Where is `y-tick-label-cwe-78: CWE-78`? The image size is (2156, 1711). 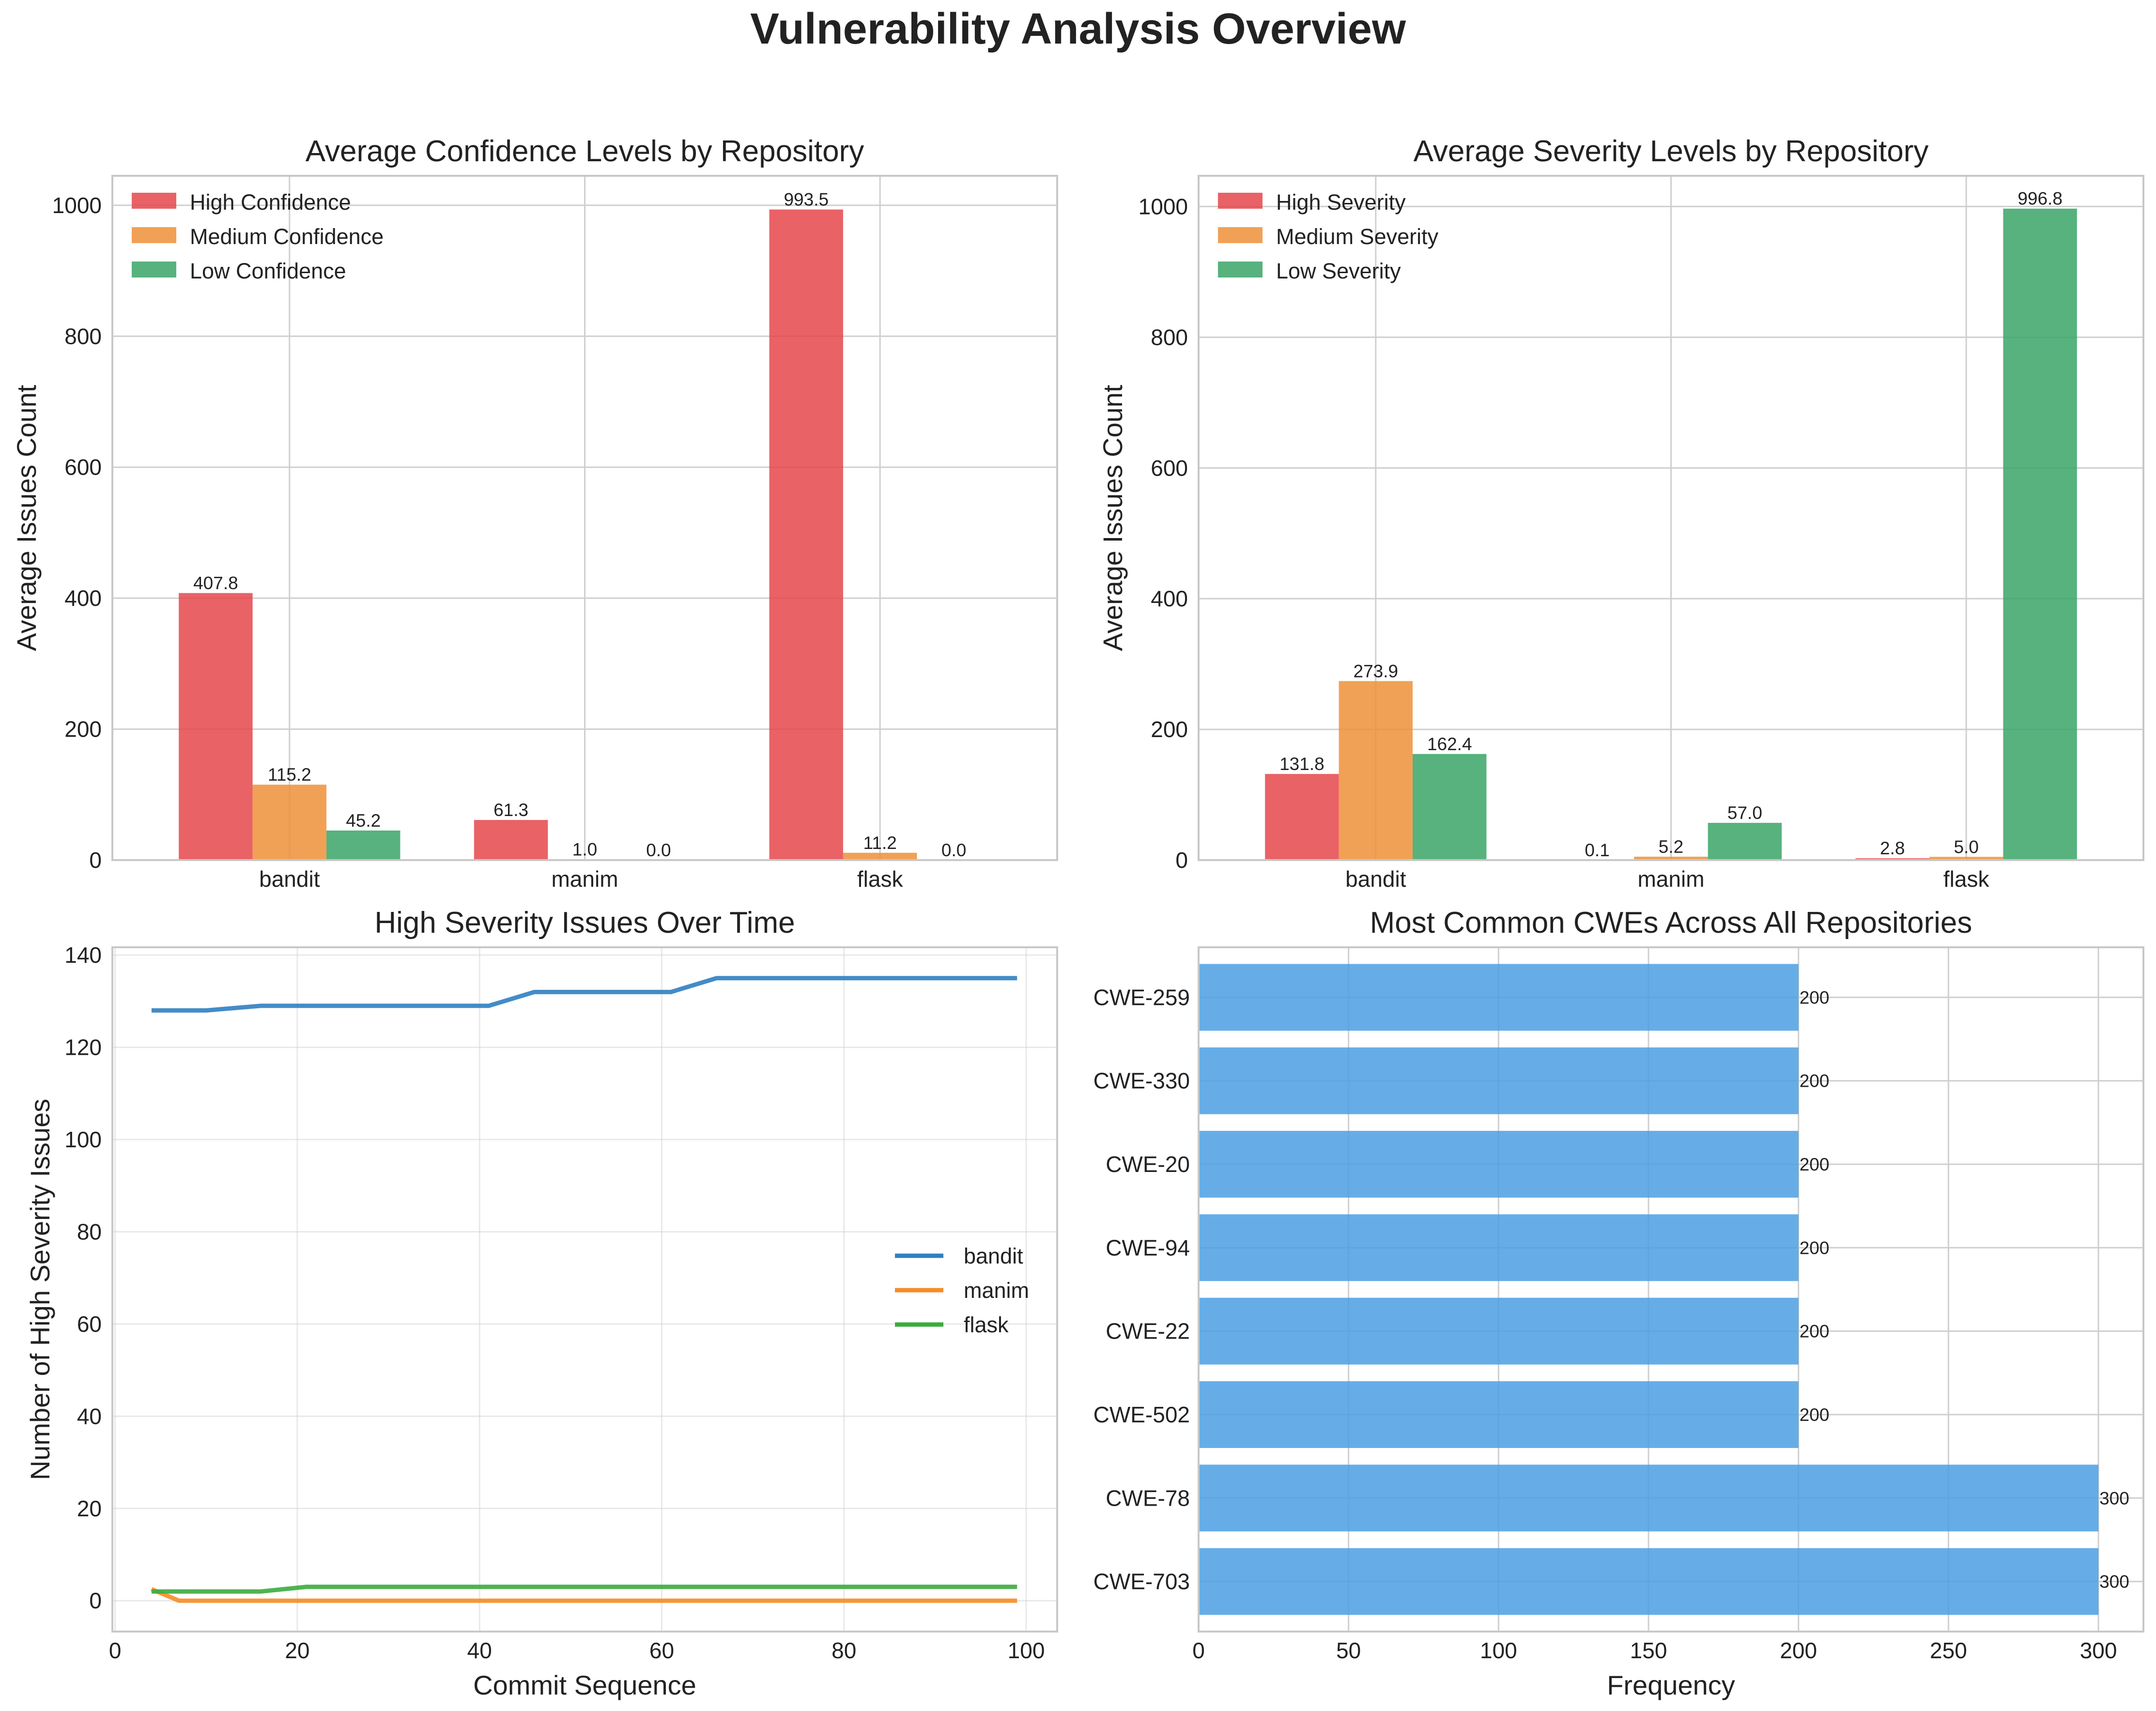 y-tick-label-cwe-78: CWE-78 is located at coordinates (1148, 1498).